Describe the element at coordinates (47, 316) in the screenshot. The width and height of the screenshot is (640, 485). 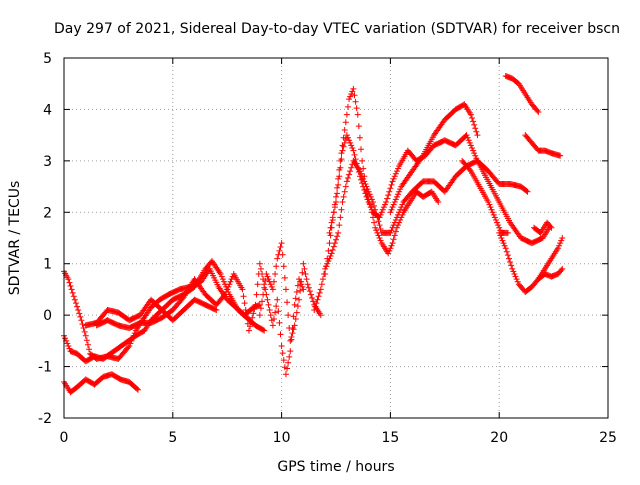
I see `y-tick-label: 0` at that location.